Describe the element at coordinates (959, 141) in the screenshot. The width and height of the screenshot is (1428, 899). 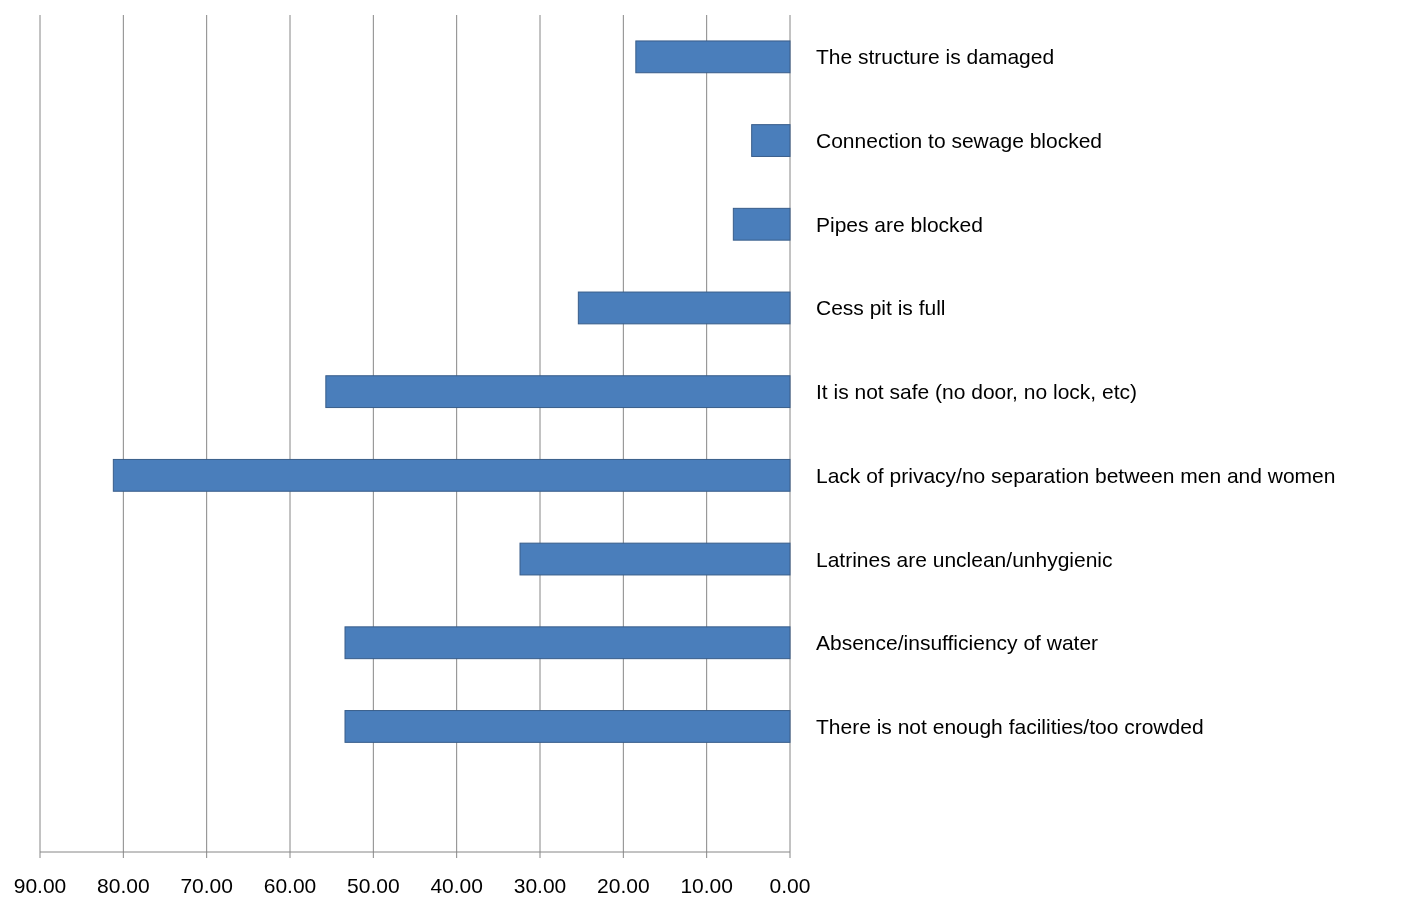
I see `y-tick-label: Connection to sewage blocked` at that location.